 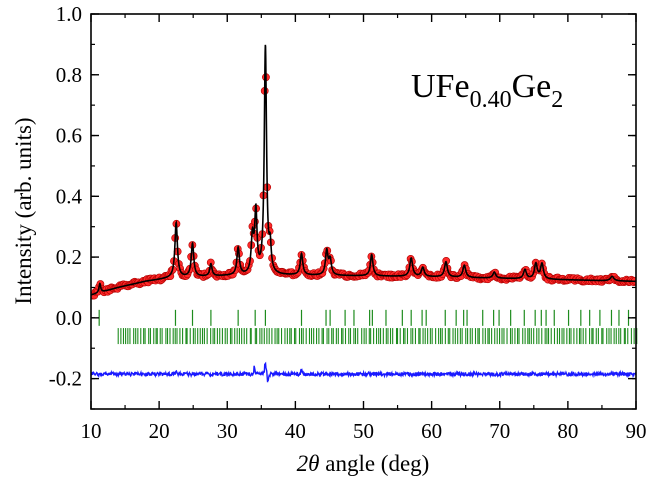 What do you see at coordinates (487, 90) in the screenshot?
I see `compound-annotation: UFe0.40Ge2` at bounding box center [487, 90].